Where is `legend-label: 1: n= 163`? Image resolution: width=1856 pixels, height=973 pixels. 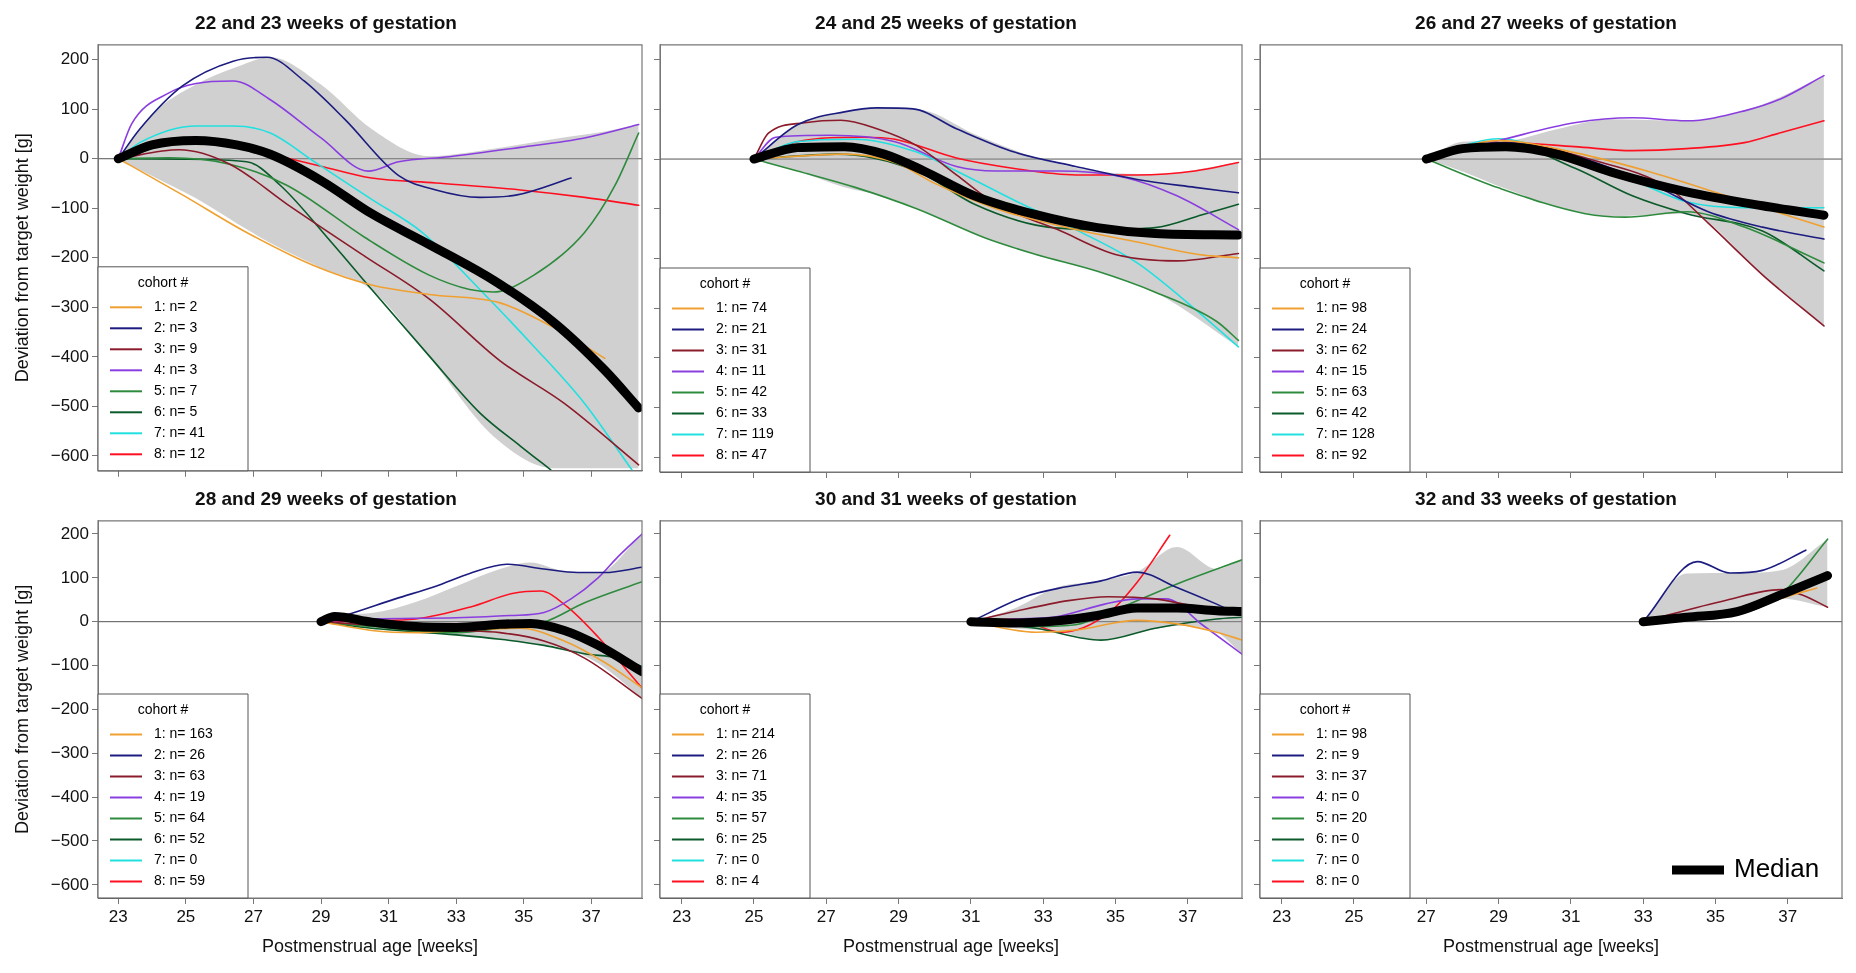
legend-label: 1: n= 163 is located at coordinates (183, 733).